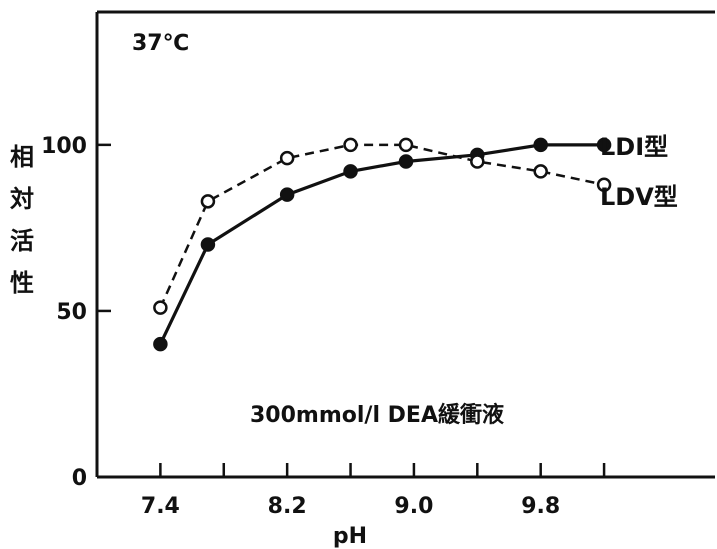  I want to click on buffer-annotation: 300mmol/l DEA緩衝液, so click(377, 415).